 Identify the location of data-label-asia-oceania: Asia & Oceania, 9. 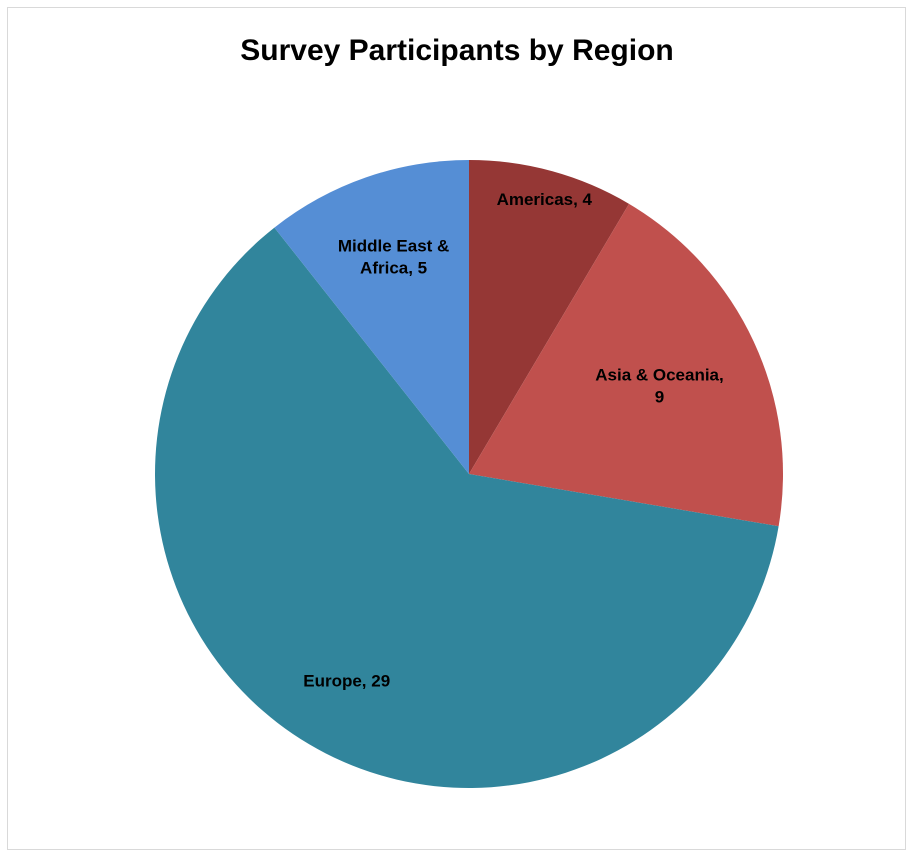
(659, 386).